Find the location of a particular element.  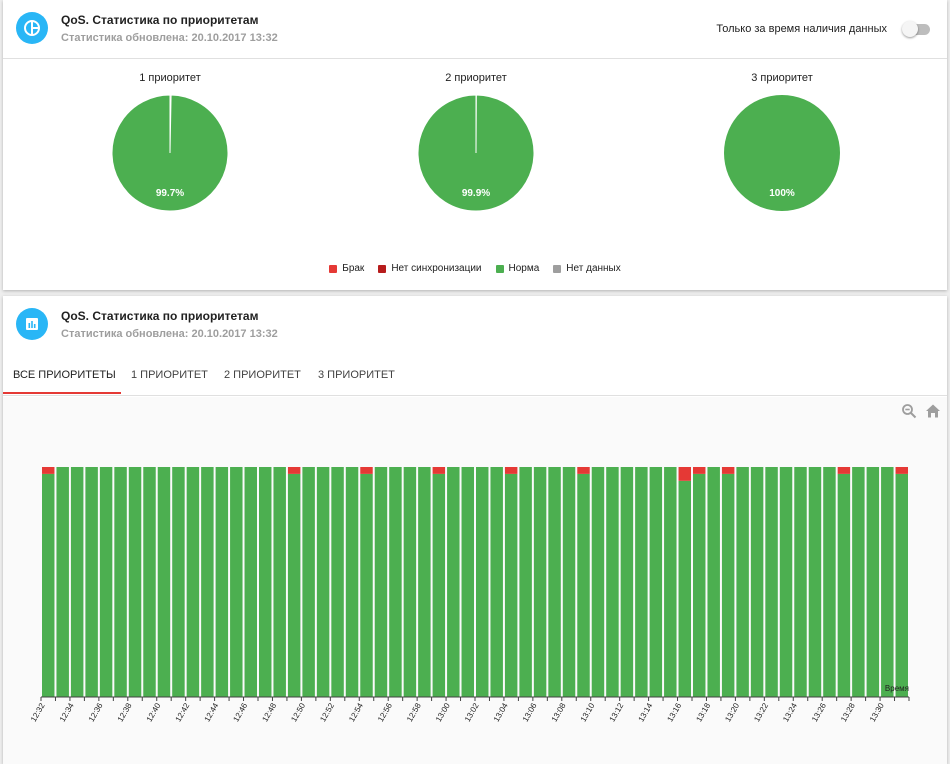

legend-item-no-data: Нет данных is located at coordinates (587, 268).